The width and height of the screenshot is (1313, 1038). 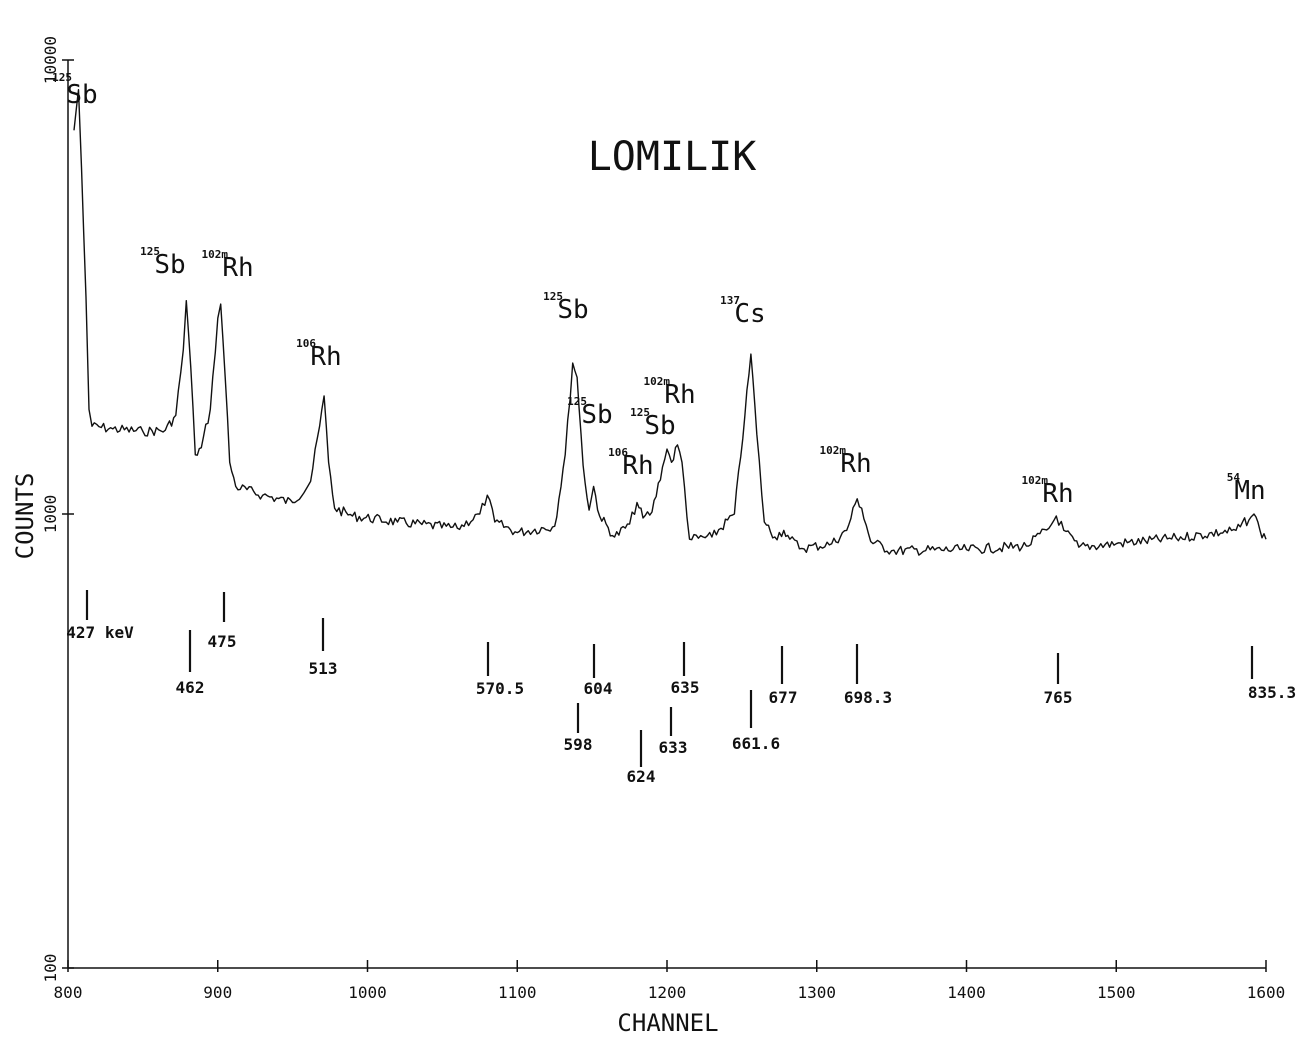 What do you see at coordinates (323, 668) in the screenshot?
I see `energy-label: 513` at bounding box center [323, 668].